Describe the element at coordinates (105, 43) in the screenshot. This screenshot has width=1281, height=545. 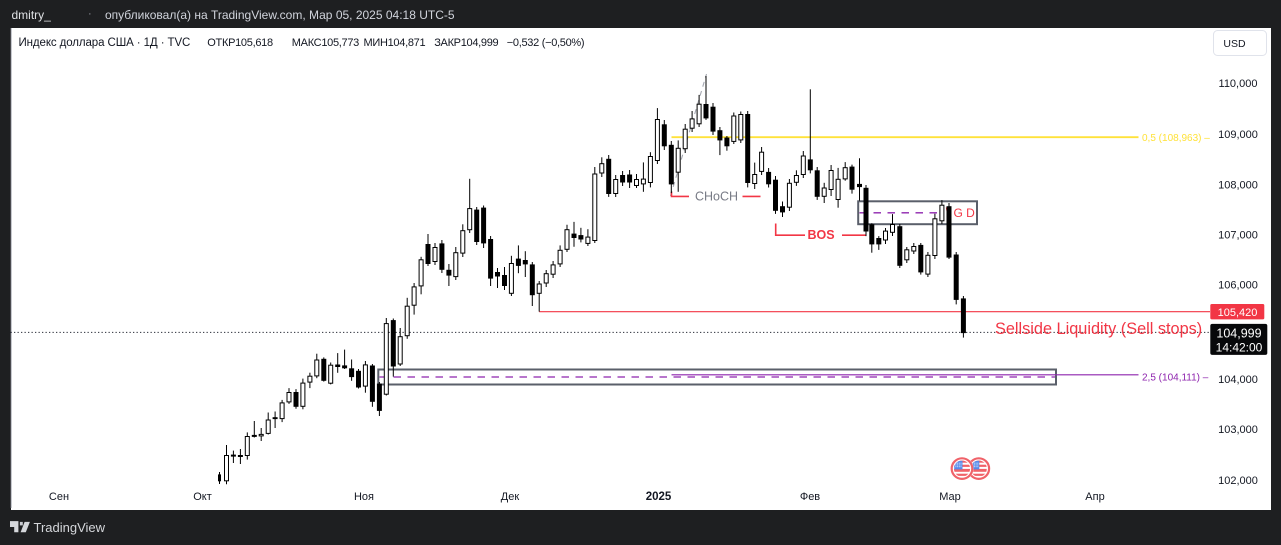
I see `svg-text: Индекс доллара США · 1Д · TVC` at that location.